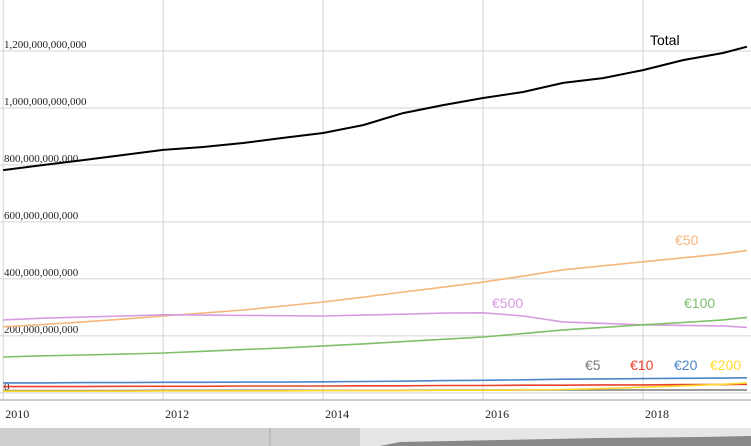  I want to click on x-tick-label: 2010, so click(17, 414).